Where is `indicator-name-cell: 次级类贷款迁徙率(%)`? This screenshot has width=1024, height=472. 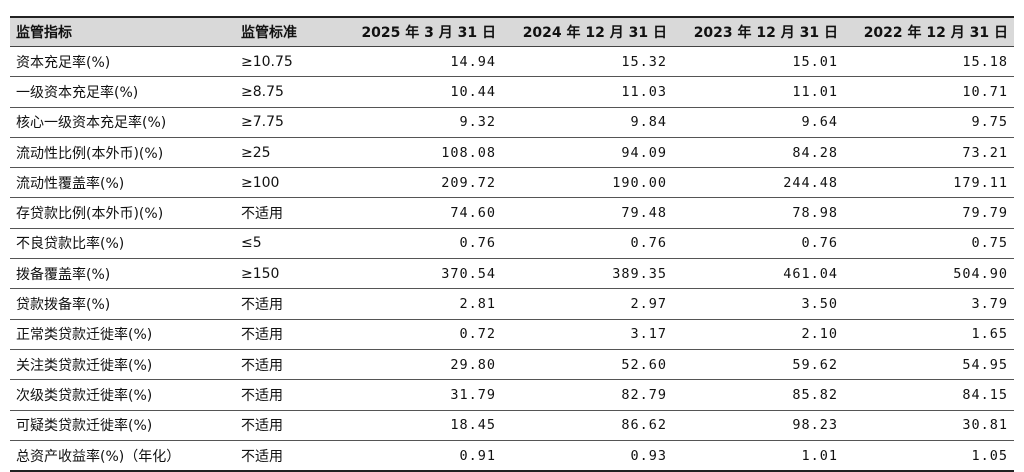 indicator-name-cell: 次级类贷款迁徙率(%) is located at coordinates (122, 395).